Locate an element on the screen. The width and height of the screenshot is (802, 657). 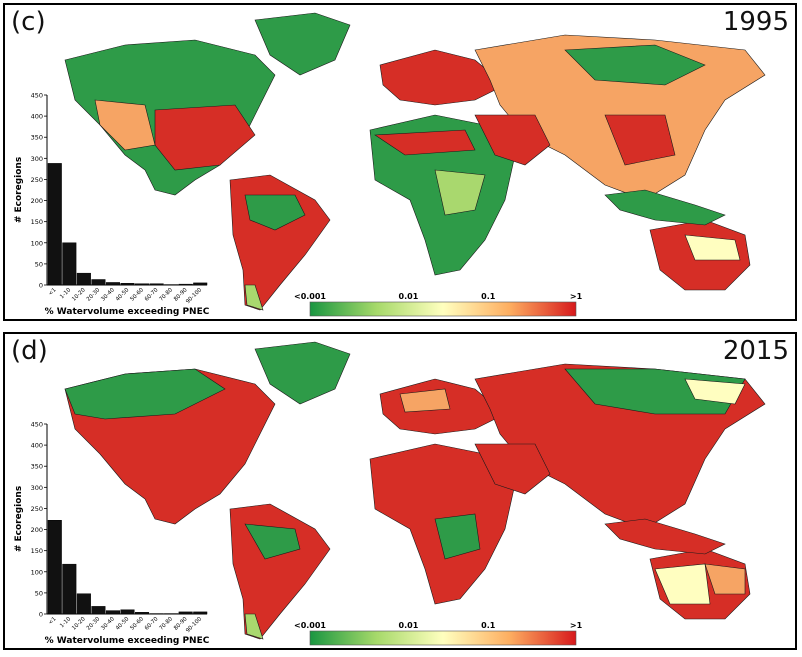
y-tick-label: 250 is located at coordinates (37, 180).